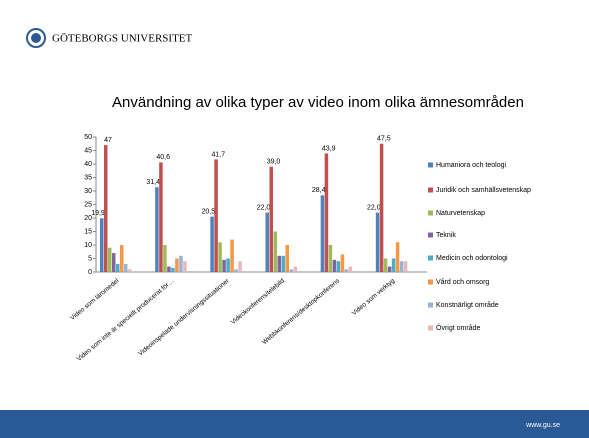 The height and width of the screenshot is (438, 589). Describe the element at coordinates (483, 190) in the screenshot. I see `legend-label: Juridik och samhällsvetenskap` at that location.